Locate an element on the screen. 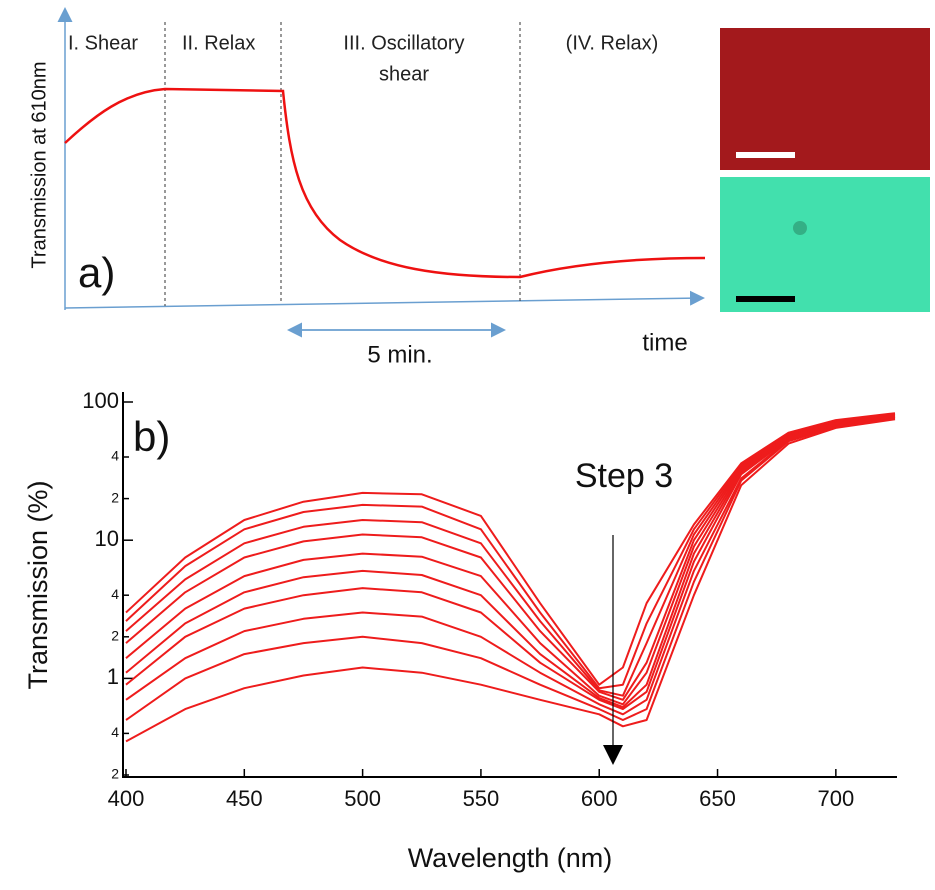 The image size is (935, 890). a-y-label: Transmission at 610nm is located at coordinates (39, 164).